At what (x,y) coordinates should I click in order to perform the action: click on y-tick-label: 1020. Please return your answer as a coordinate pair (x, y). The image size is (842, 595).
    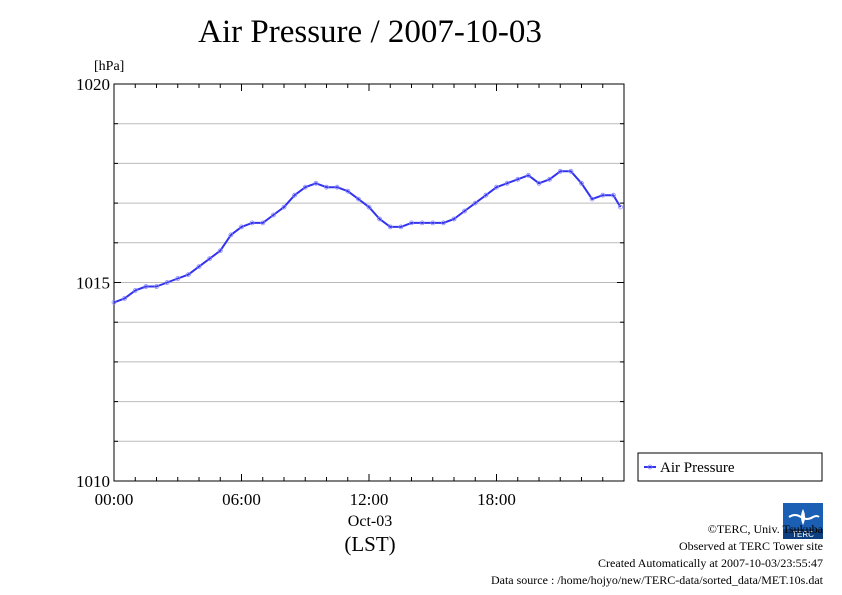
    Looking at the image, I should click on (93, 84).